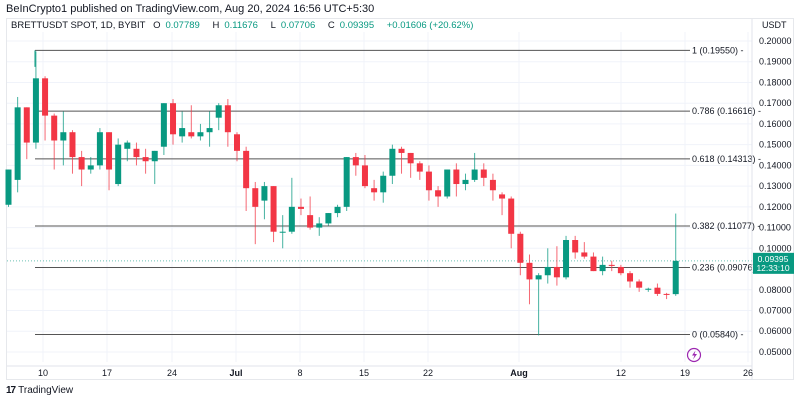  I want to click on date-tick: 10, so click(43, 373).